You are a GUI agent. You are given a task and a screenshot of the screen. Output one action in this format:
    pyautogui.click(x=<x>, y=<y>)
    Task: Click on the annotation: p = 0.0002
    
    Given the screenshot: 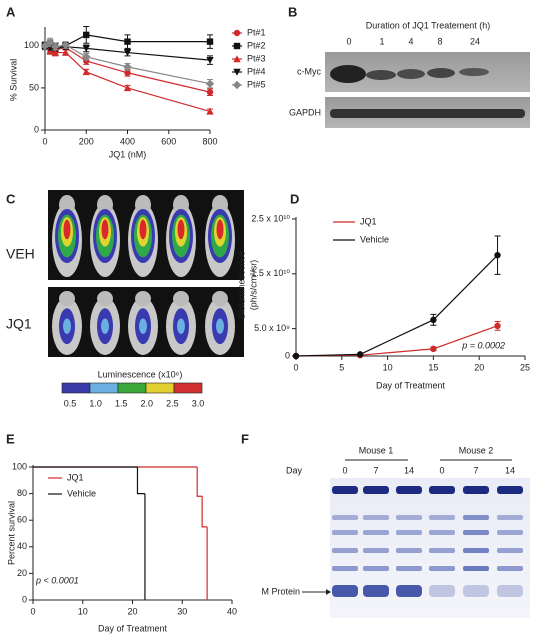 What is the action you would take?
    pyautogui.click(x=483, y=345)
    